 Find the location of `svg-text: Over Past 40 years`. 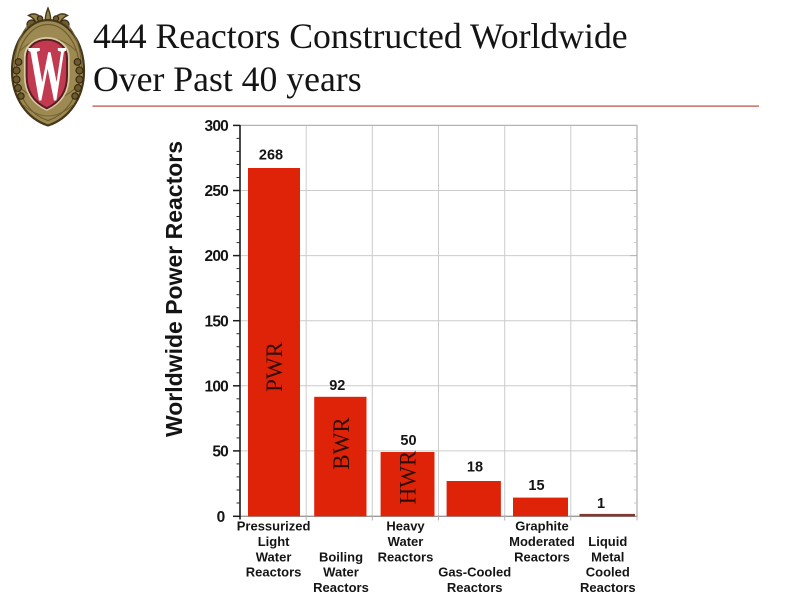

svg-text: Over Past 40 years is located at coordinates (227, 79).